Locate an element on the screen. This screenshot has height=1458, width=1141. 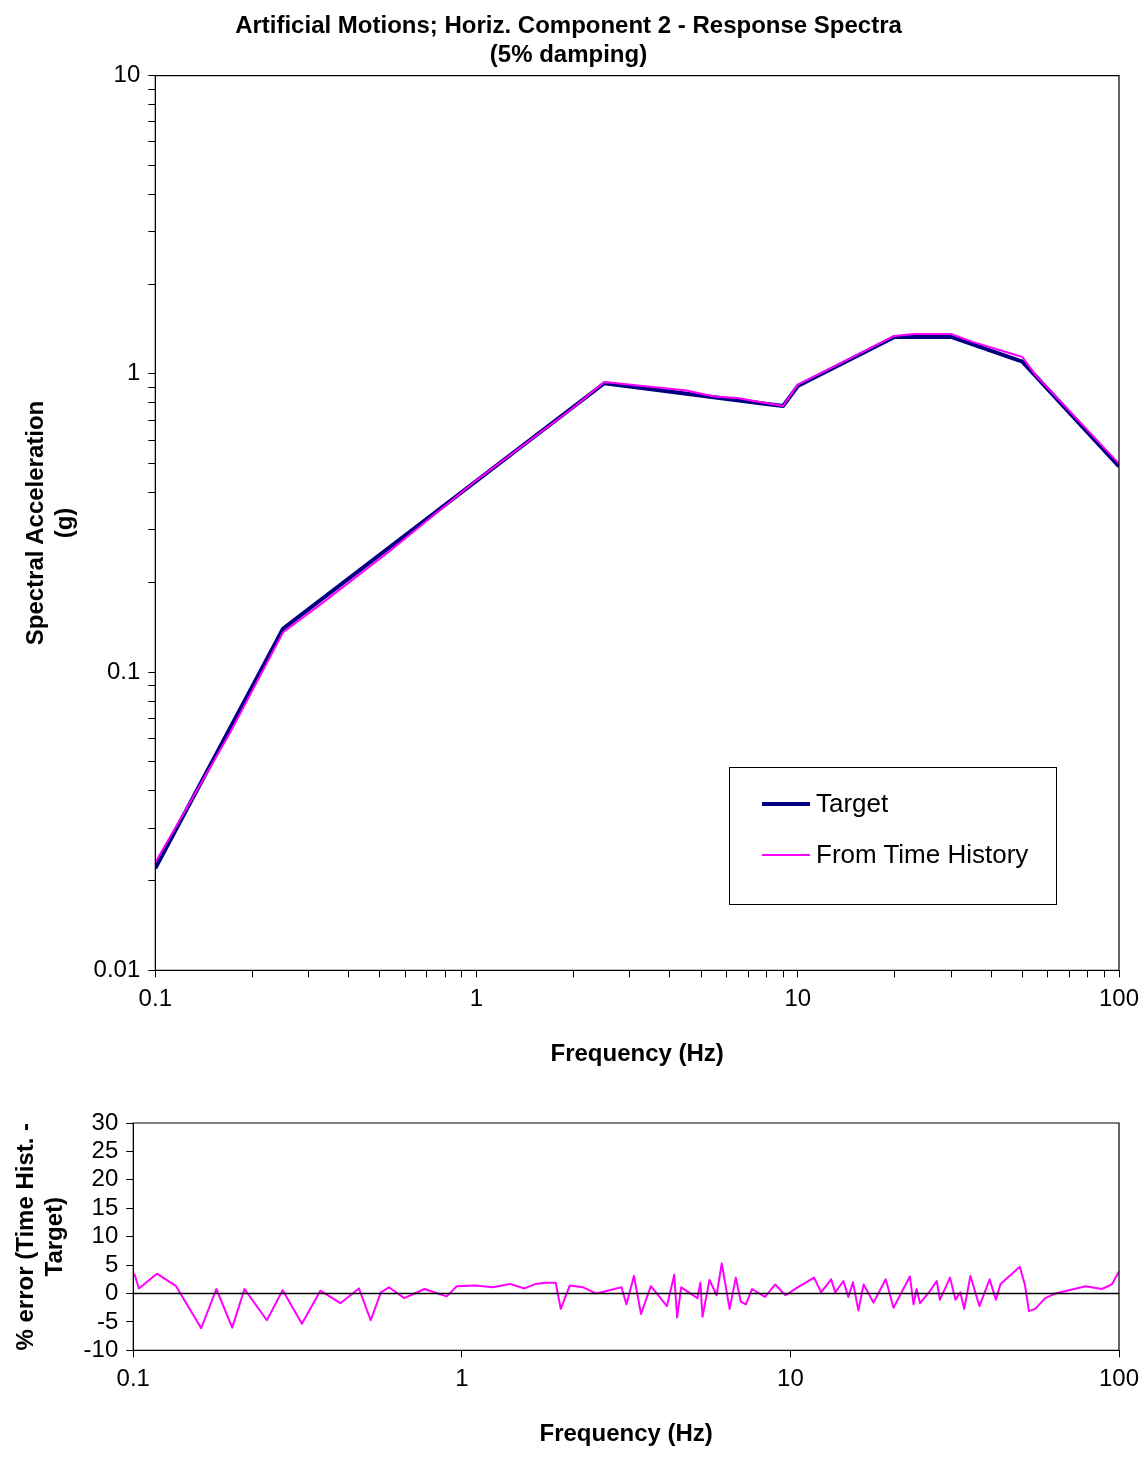
legend-label: From Time History is located at coordinates (922, 855).